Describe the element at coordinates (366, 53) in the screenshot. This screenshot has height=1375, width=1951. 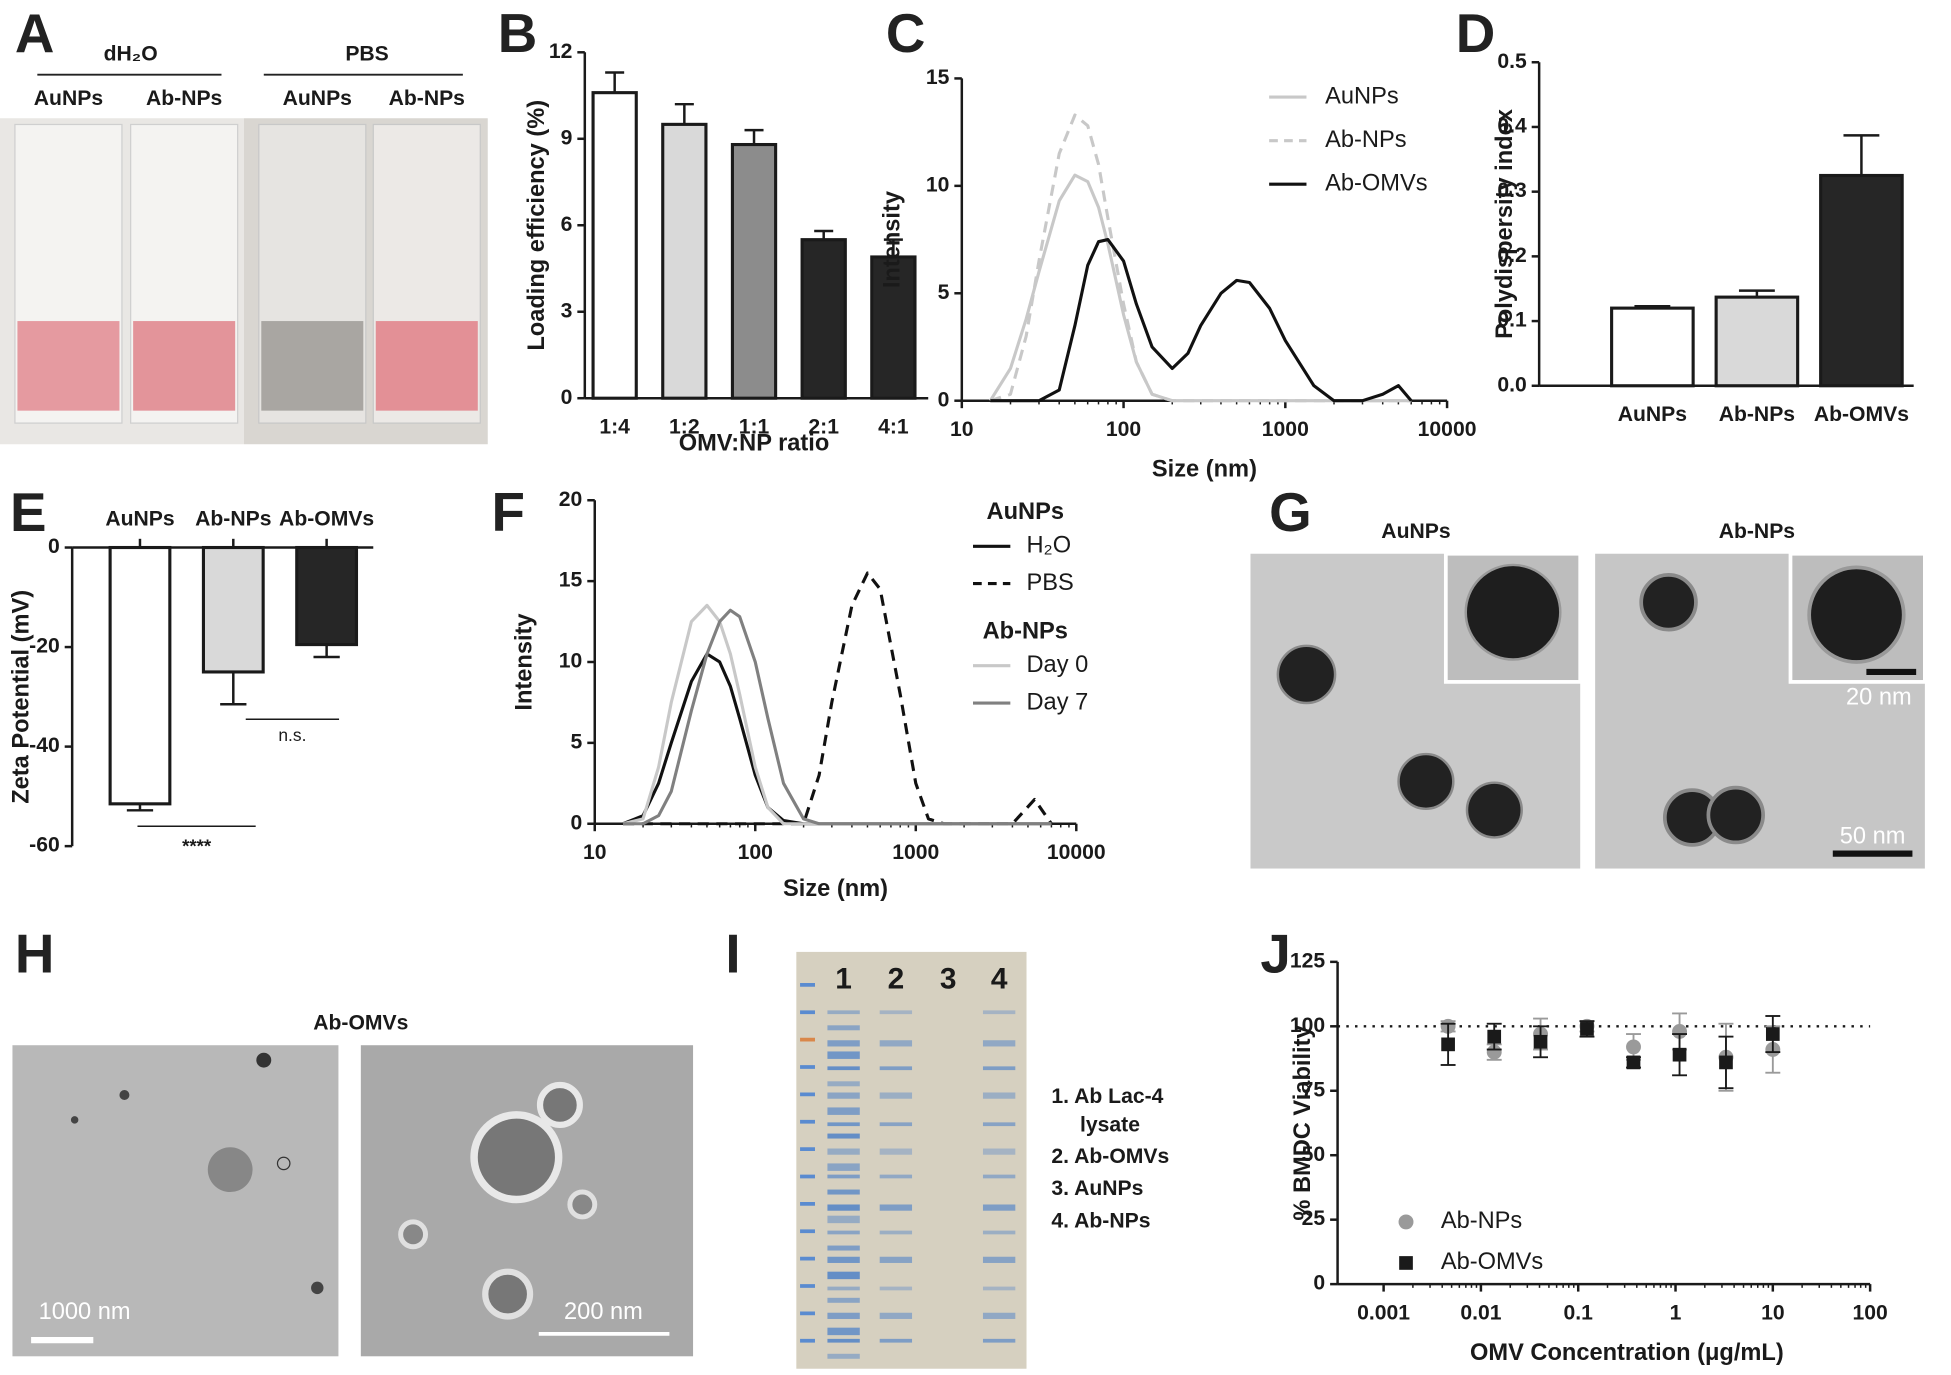
I see `group-label: PBS` at that location.